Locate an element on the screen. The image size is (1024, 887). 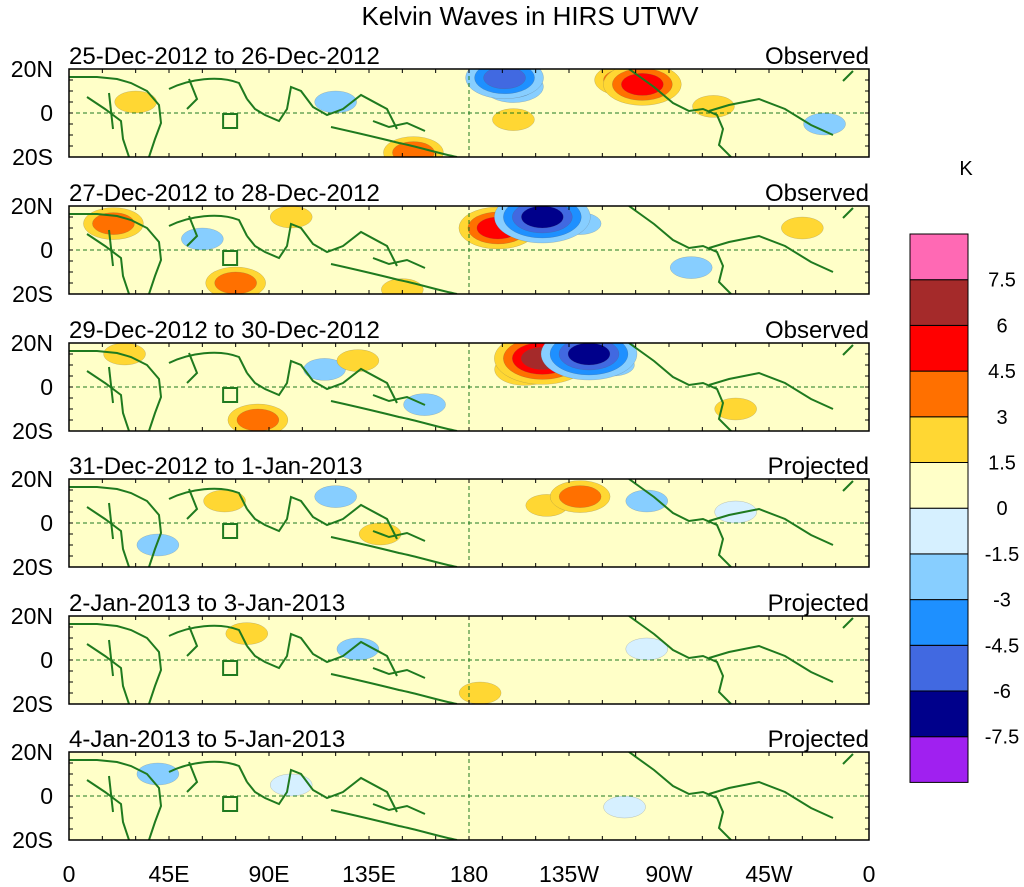
panel-status: Projected is located at coordinates (818, 466).